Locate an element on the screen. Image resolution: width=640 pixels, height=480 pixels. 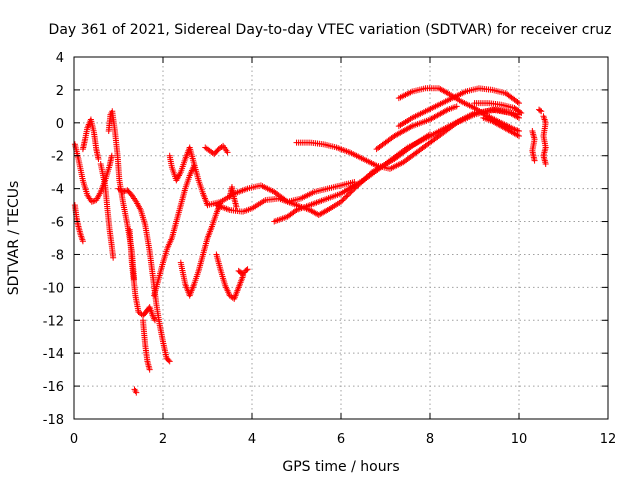
x-tick-label: 12 is located at coordinates (608, 439).